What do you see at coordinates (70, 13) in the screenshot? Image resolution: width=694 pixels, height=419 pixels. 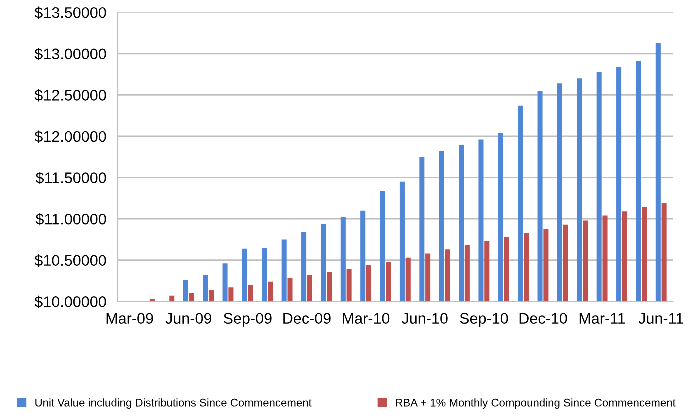 I see `y-tick-label: $13.50000` at bounding box center [70, 13].